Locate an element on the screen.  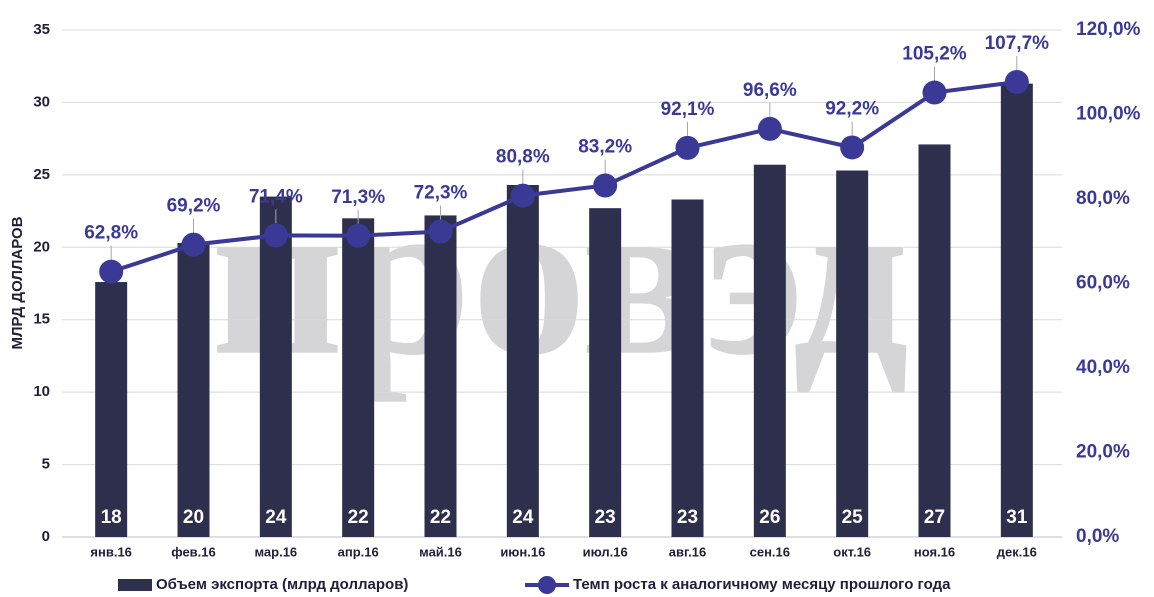
x-tick-label: апр.16 is located at coordinates (358, 551).